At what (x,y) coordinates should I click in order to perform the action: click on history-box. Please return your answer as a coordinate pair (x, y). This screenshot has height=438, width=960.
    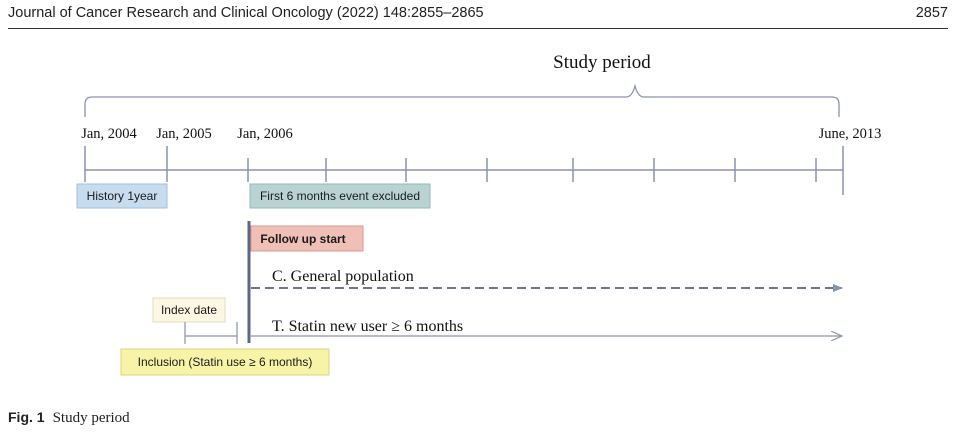
    Looking at the image, I should click on (122, 196).